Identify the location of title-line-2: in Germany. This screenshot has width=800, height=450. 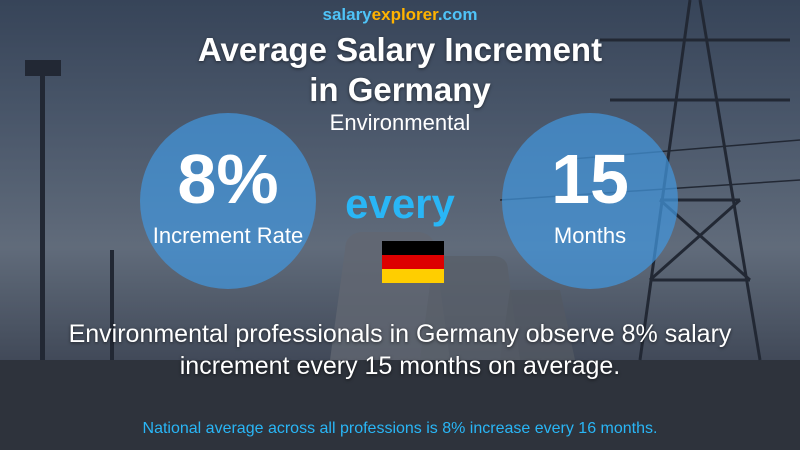
(400, 89).